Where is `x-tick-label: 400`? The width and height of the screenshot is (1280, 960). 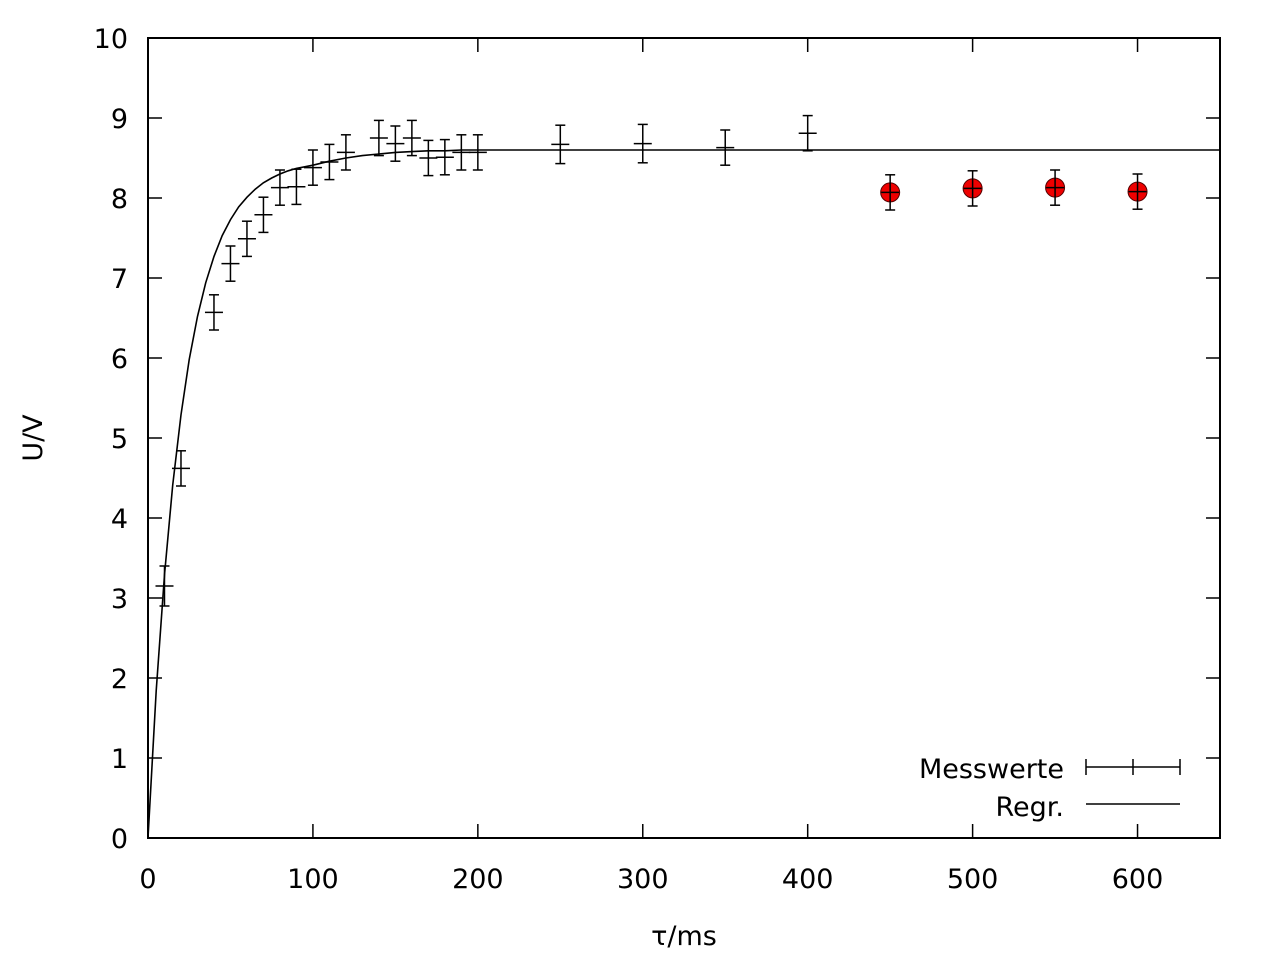 x-tick-label: 400 is located at coordinates (808, 879).